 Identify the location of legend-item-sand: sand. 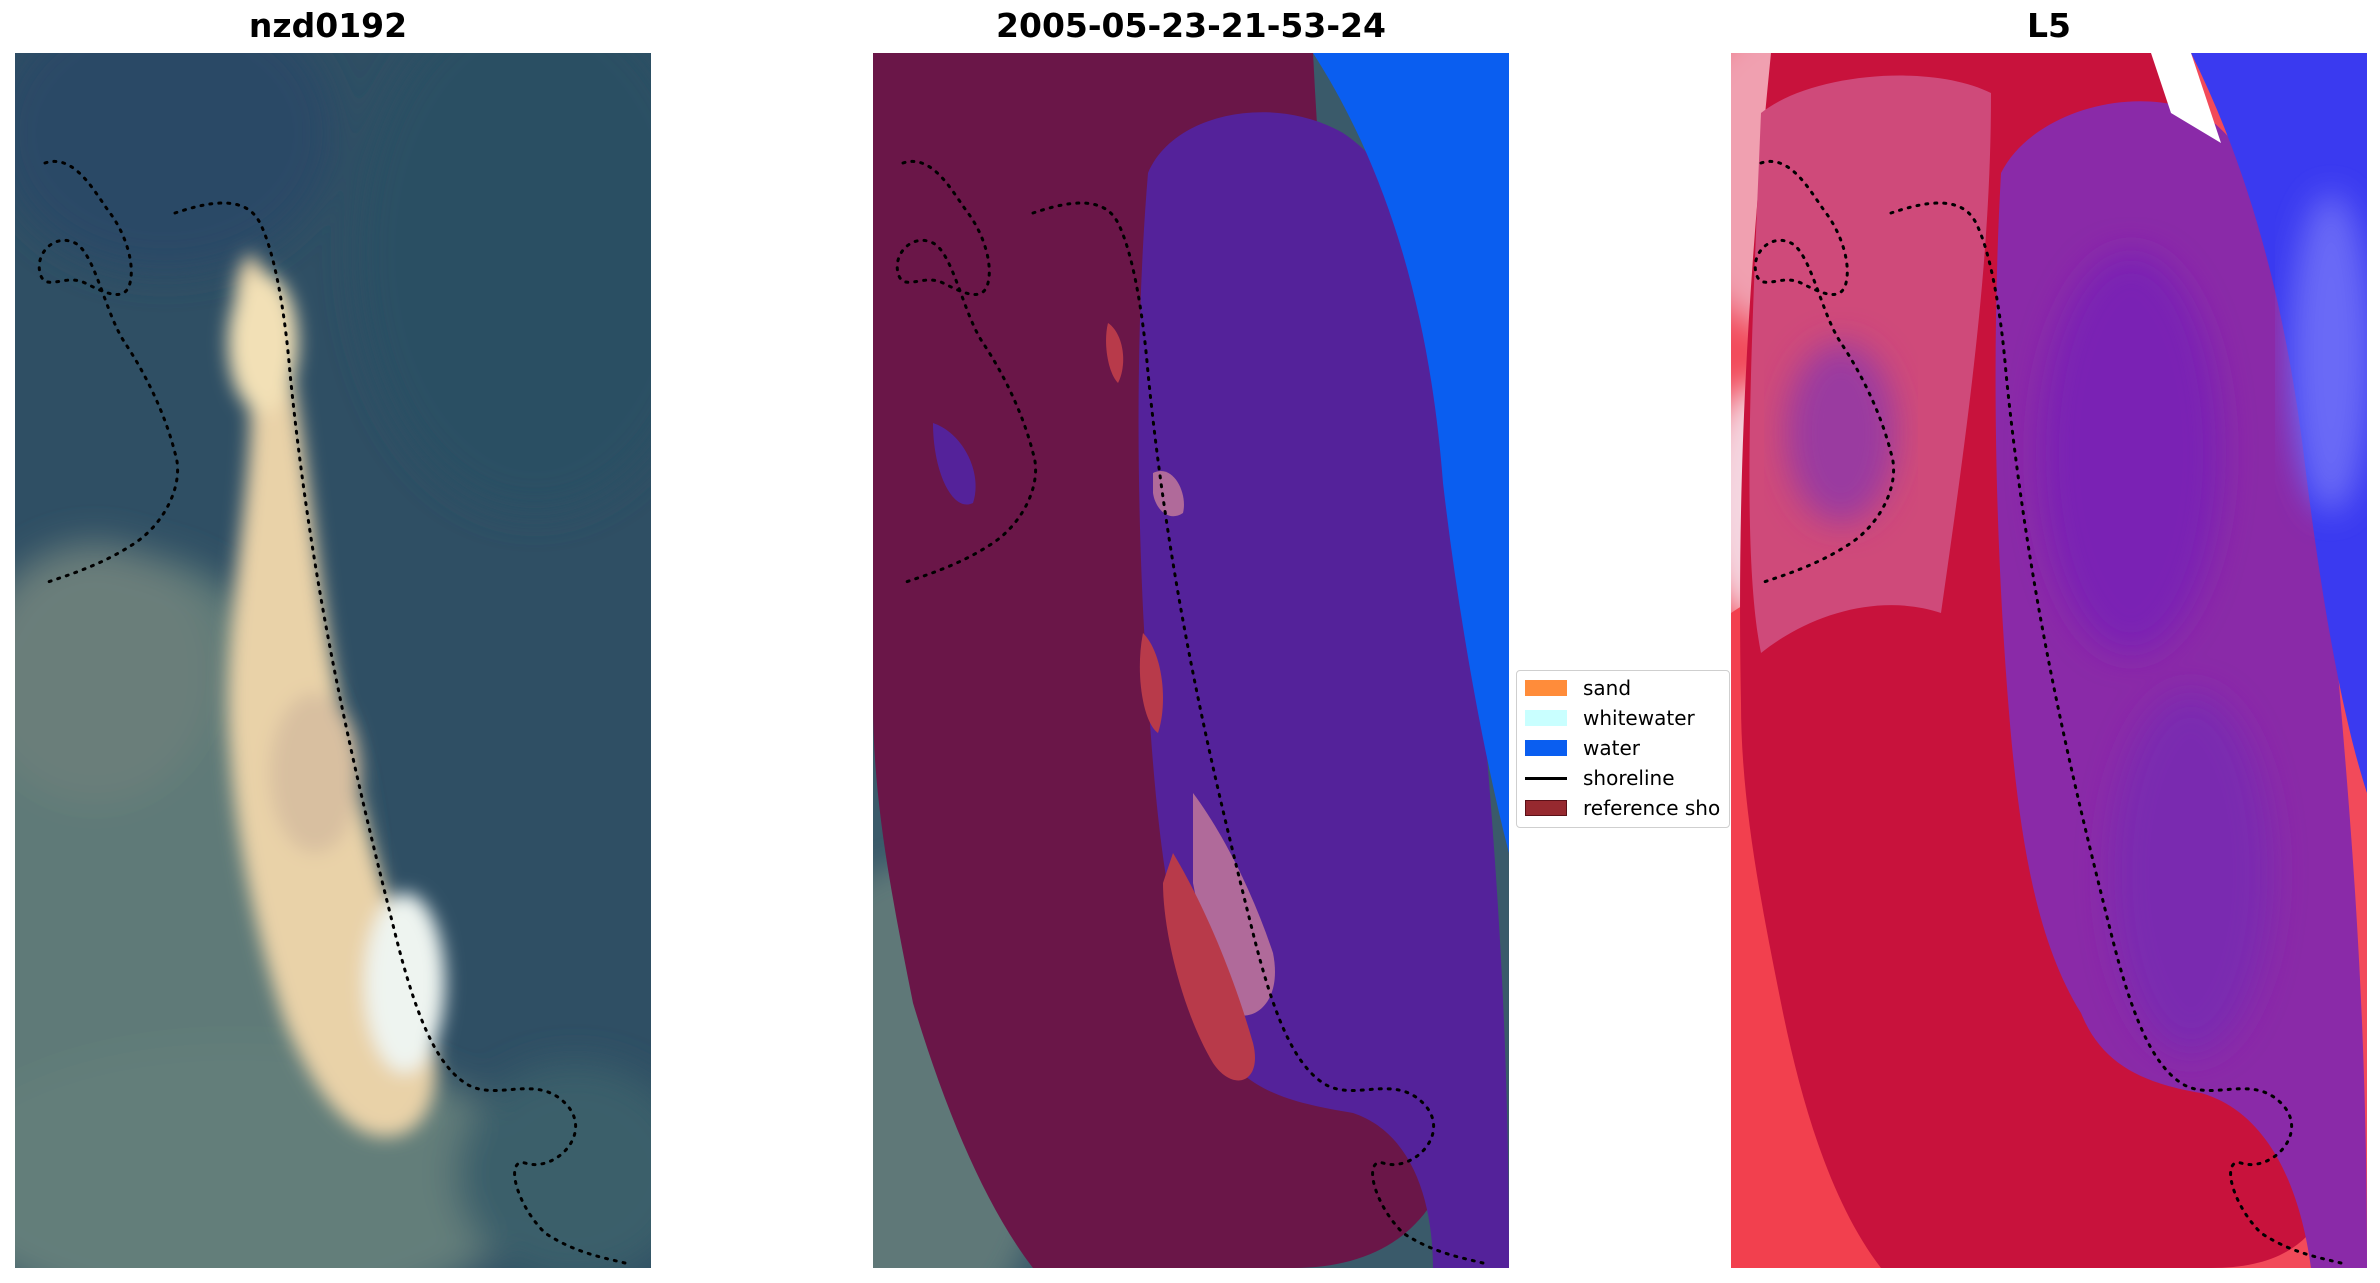
(1578, 688).